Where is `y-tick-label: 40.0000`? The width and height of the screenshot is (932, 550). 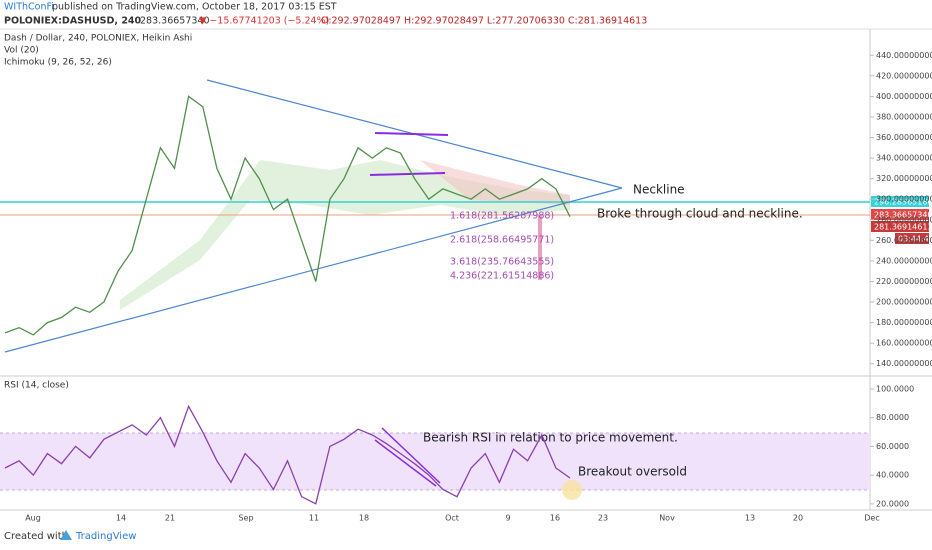
y-tick-label: 40.0000 is located at coordinates (892, 475).